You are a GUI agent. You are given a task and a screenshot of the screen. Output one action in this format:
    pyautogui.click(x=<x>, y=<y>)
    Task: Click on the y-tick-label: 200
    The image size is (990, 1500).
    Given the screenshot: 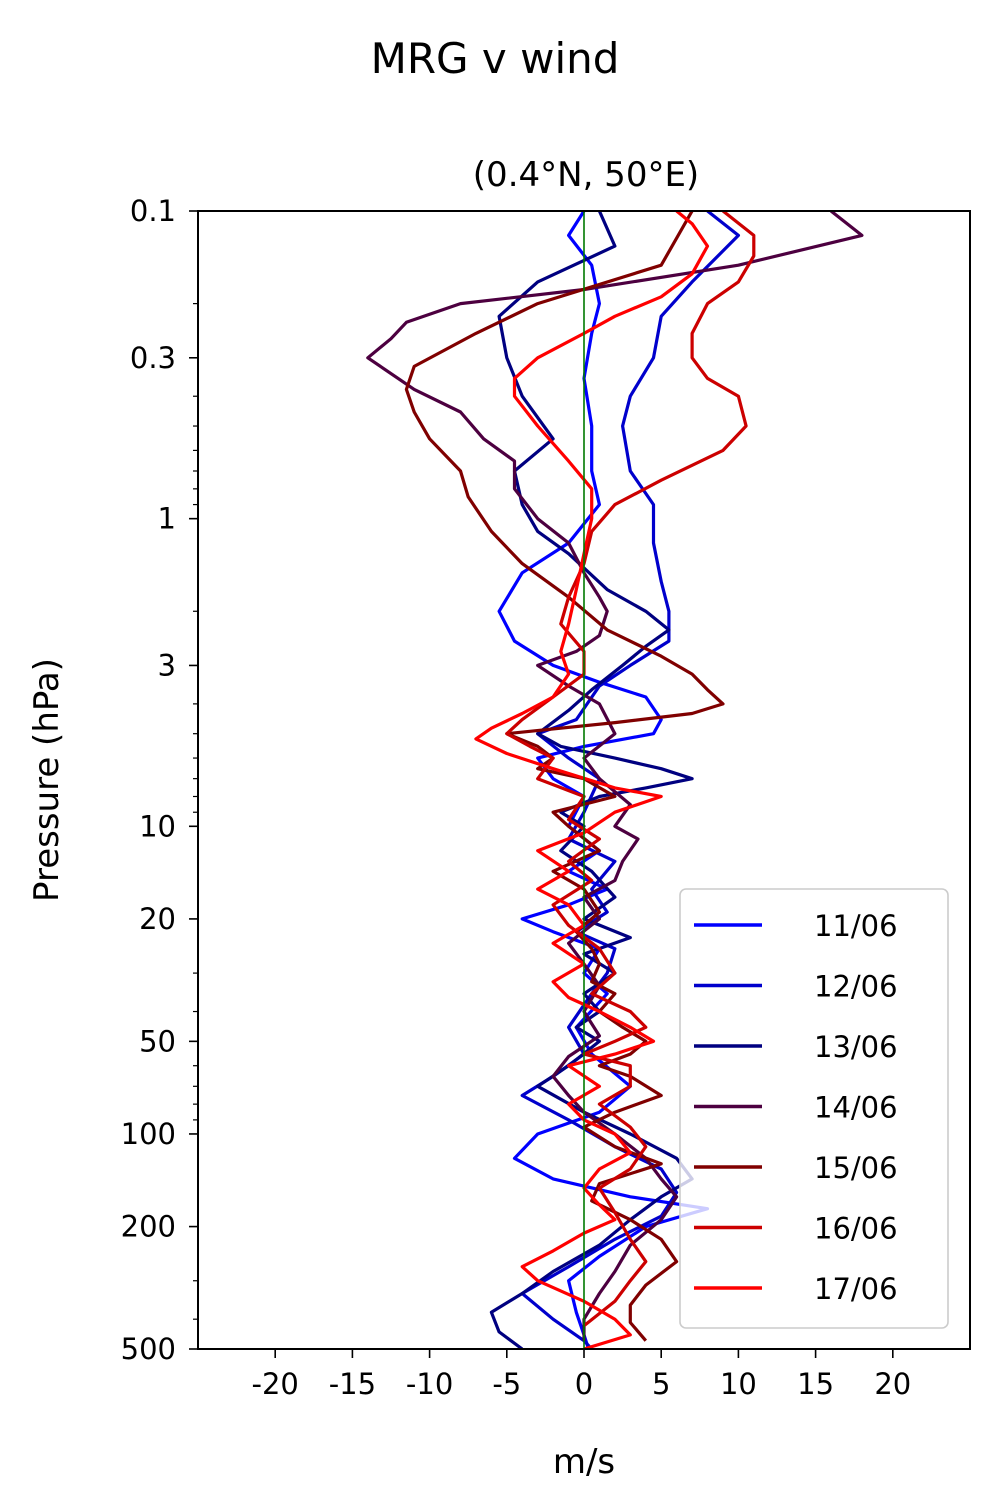 What is the action you would take?
    pyautogui.click(x=148, y=1227)
    